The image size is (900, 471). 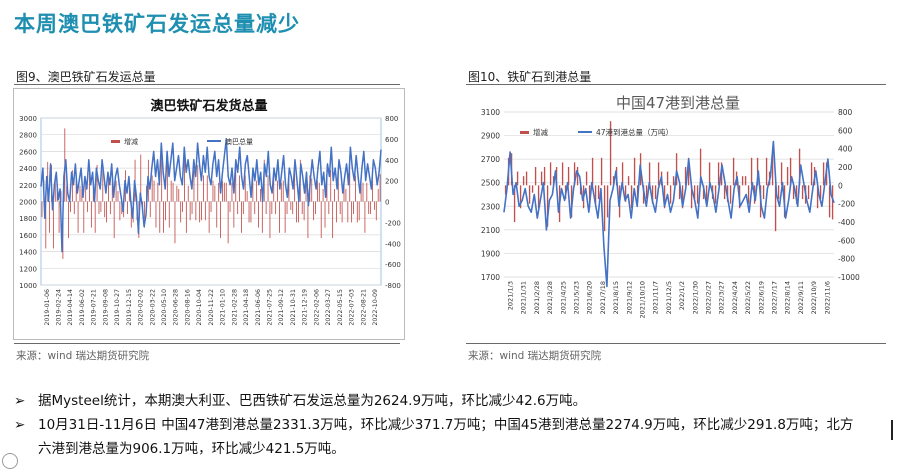 What do you see at coordinates (70, 307) in the screenshot?
I see `x-tick-label: 2019-04-14` at bounding box center [70, 307].